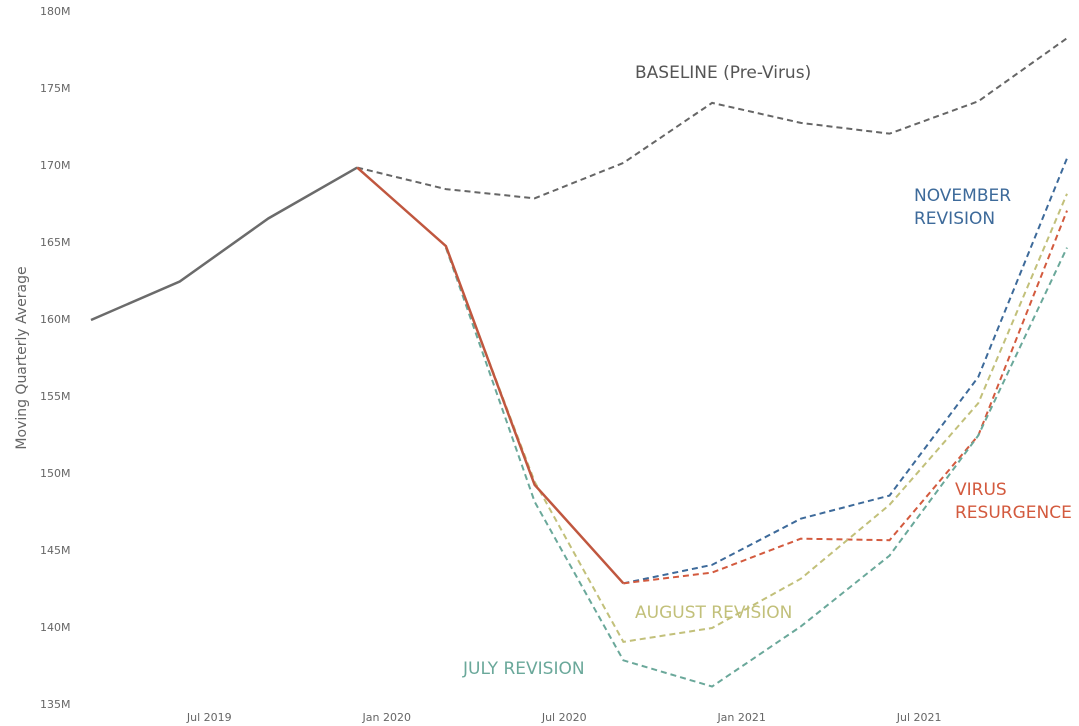 Image resolution: width=1079 pixels, height=726 pixels. What do you see at coordinates (386, 717) in the screenshot?
I see `x-tick-label: Jan 2020` at bounding box center [386, 717].